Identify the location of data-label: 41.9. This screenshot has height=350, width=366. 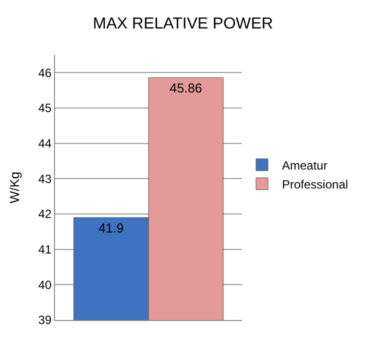
(111, 228).